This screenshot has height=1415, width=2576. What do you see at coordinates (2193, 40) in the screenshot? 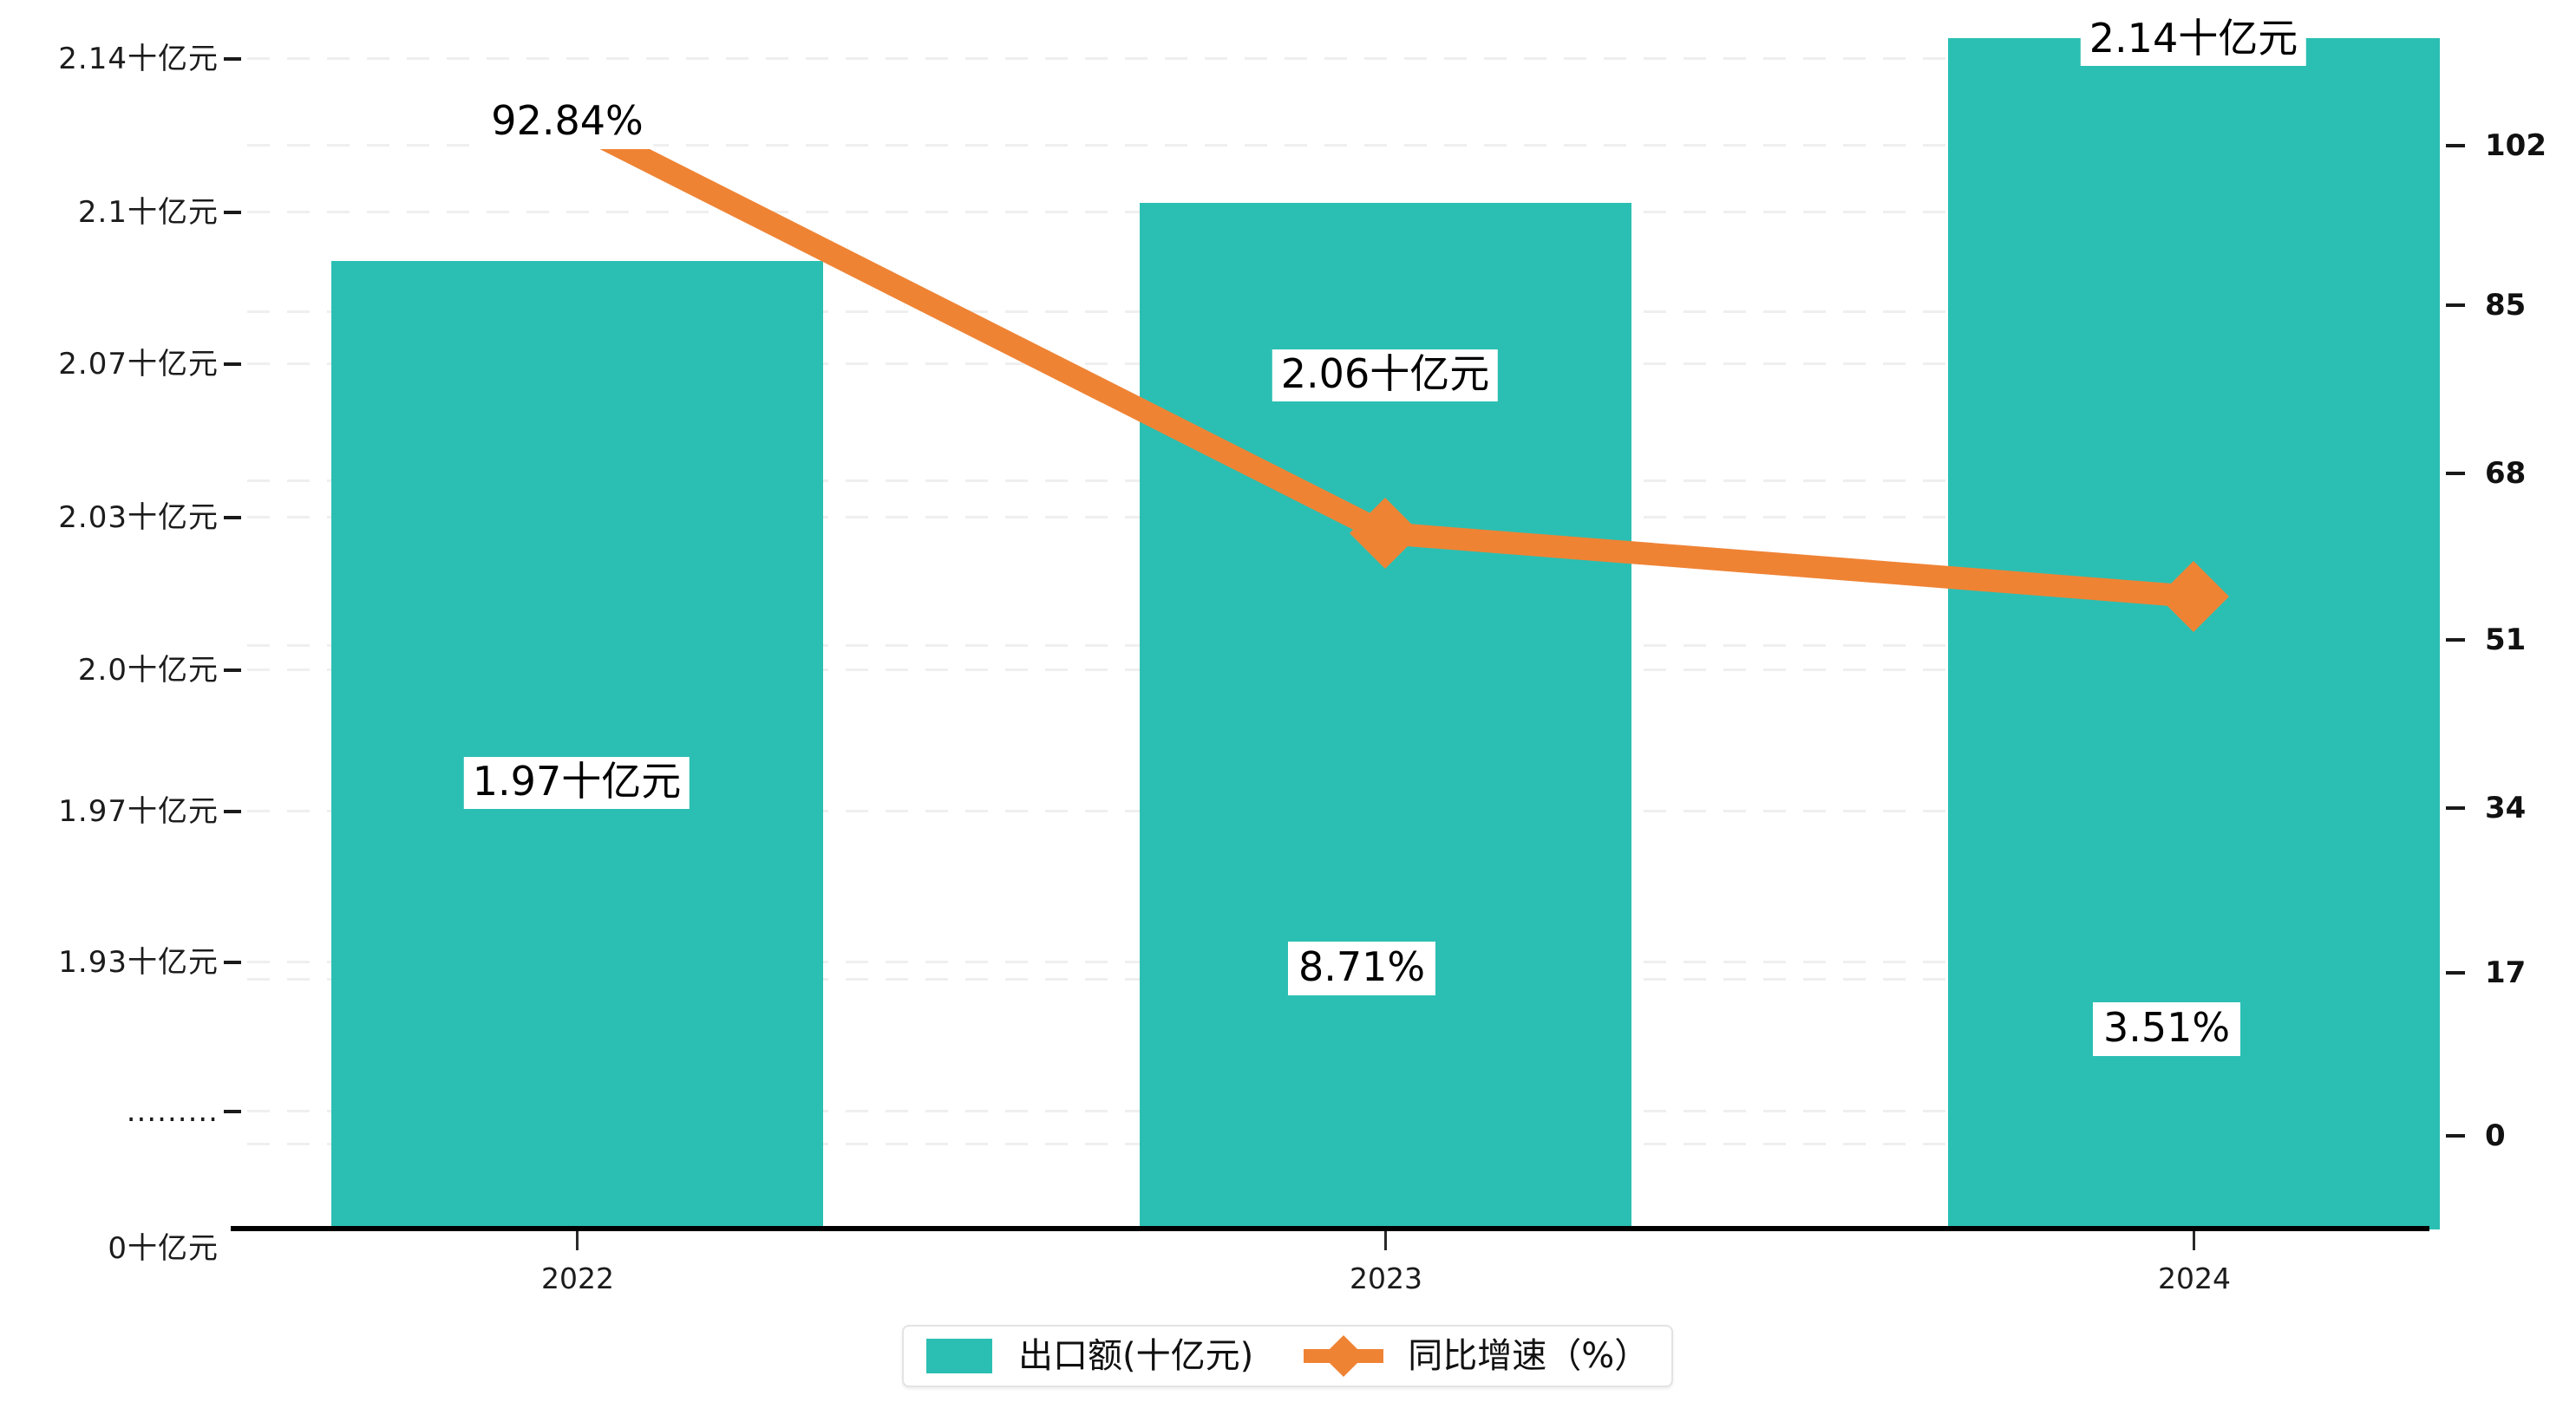
I see `bar-value-label-2024: 2.14十亿元` at bounding box center [2193, 40].